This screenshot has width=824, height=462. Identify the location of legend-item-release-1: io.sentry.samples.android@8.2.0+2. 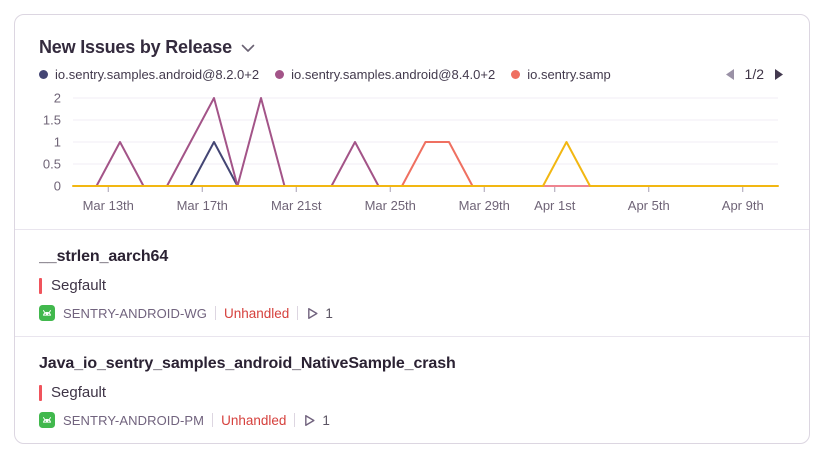
(149, 74).